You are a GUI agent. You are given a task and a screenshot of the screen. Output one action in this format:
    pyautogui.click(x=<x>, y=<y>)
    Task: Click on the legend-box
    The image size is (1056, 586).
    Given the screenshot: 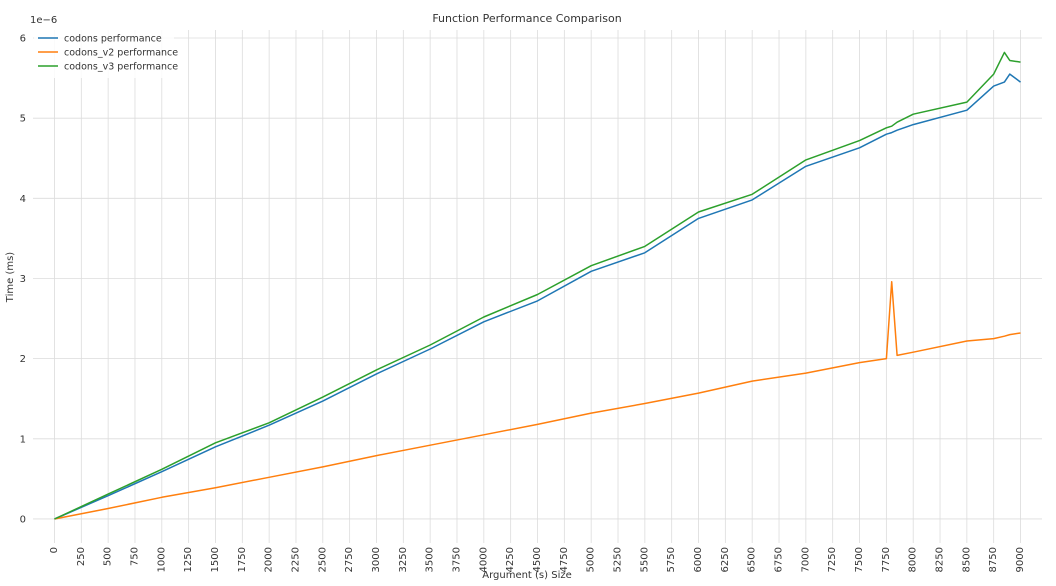 What is the action you would take?
    pyautogui.click(x=104, y=53)
    